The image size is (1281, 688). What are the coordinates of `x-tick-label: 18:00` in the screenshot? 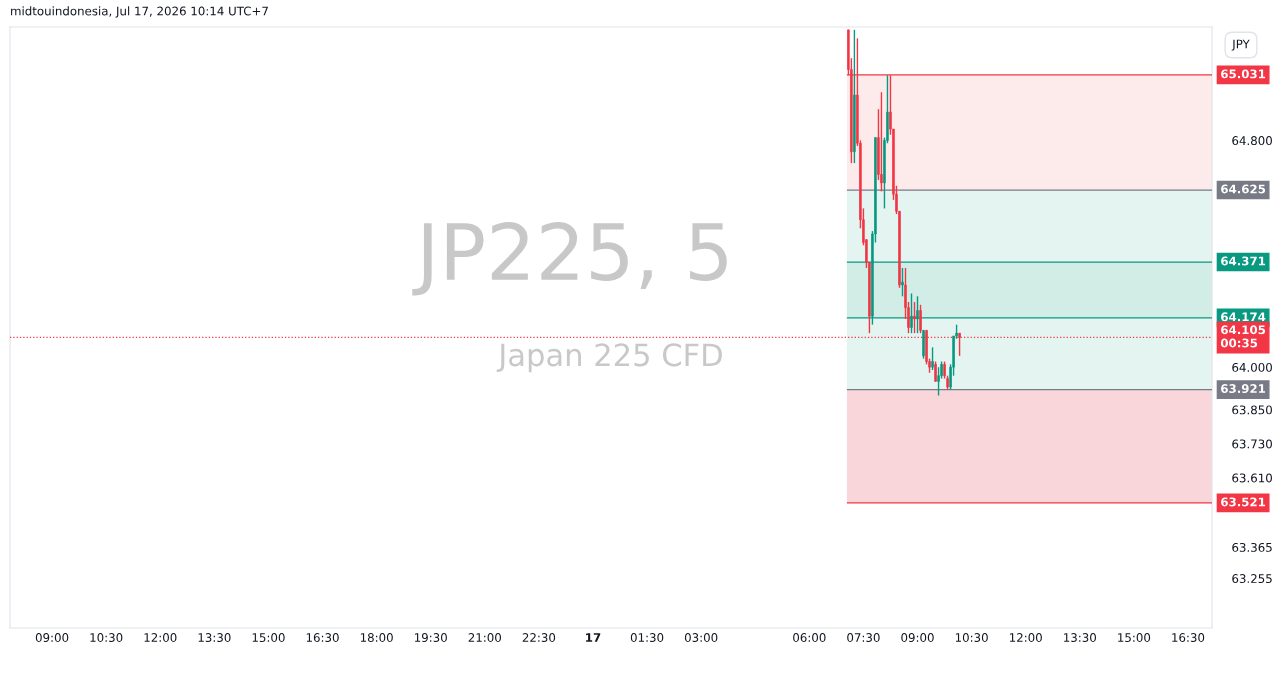 It's located at (376, 637).